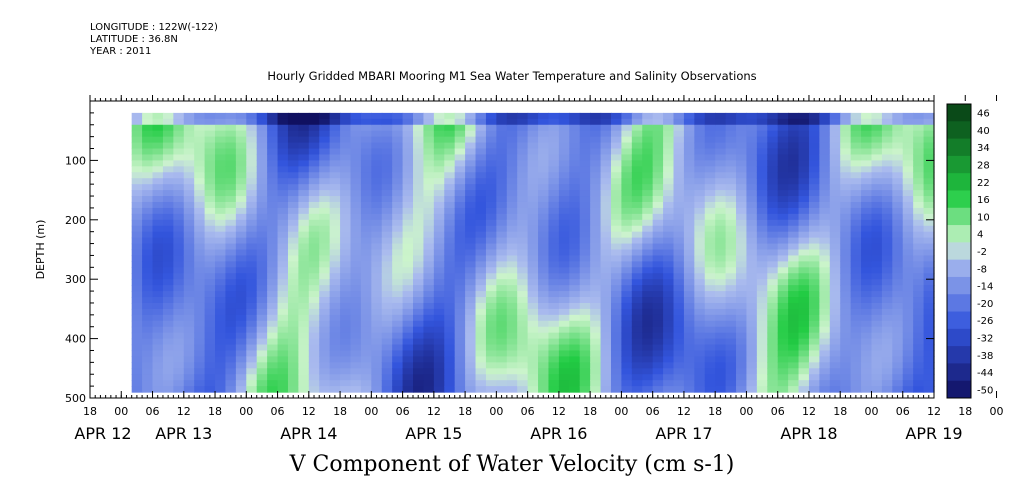  What do you see at coordinates (183, 433) in the screenshot?
I see `date-label: APR 13` at bounding box center [183, 433].